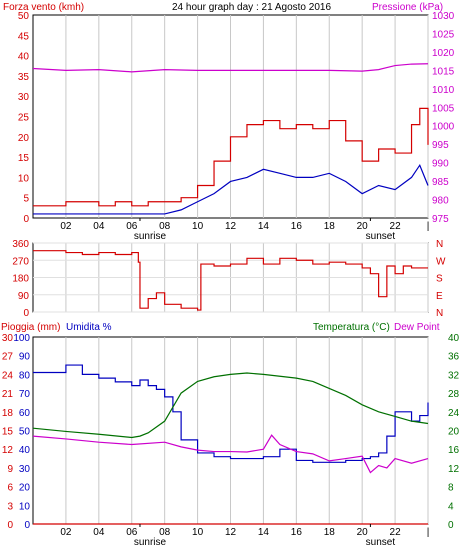 The width and height of the screenshot is (467, 559). I want to click on y-tick-label-humidity: 70, so click(25, 394).